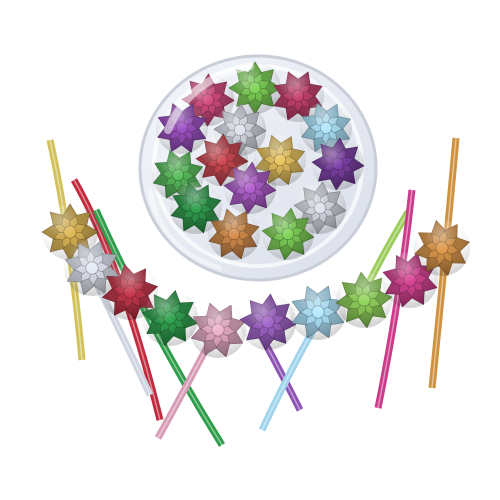  What do you see at coordinates (182, 128) in the screenshot?
I see `bow-purple-in-container` at bounding box center [182, 128].